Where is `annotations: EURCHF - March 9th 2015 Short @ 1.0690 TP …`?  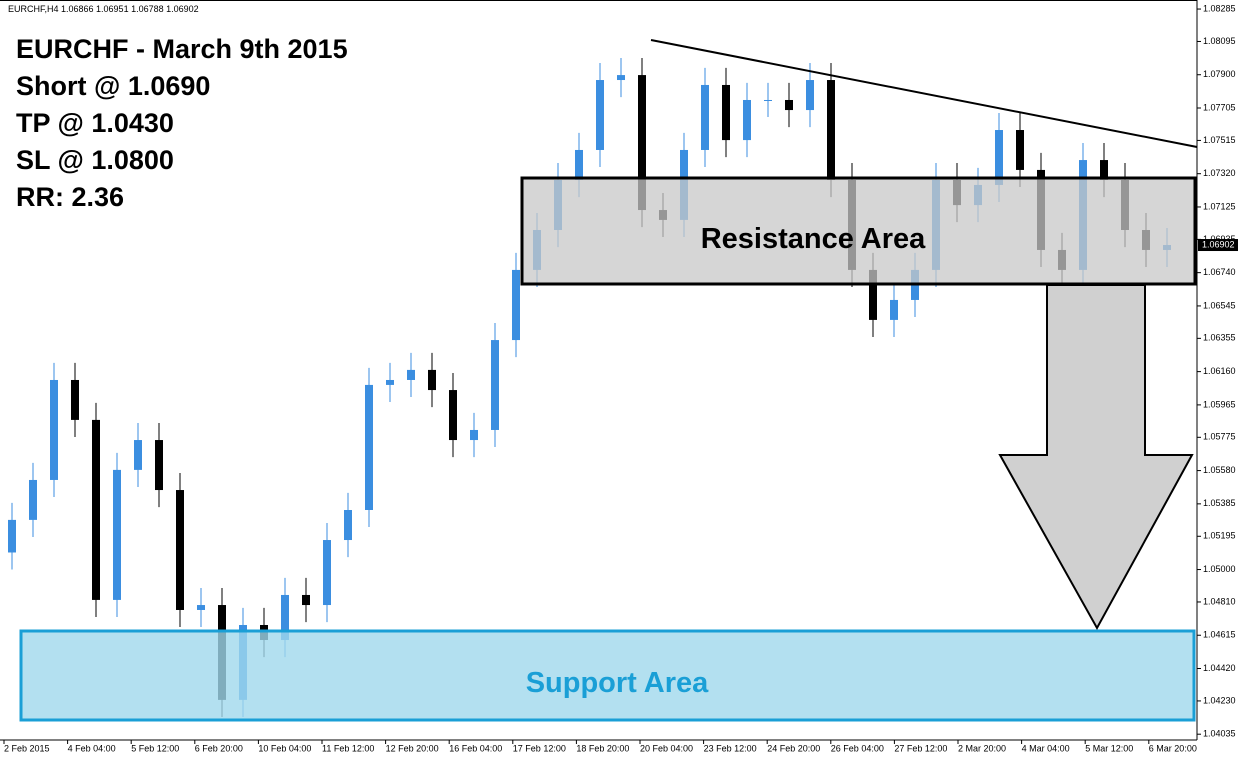 annotations: EURCHF - March 9th 2015 Short @ 1.0690 TP … is located at coordinates (182, 123).